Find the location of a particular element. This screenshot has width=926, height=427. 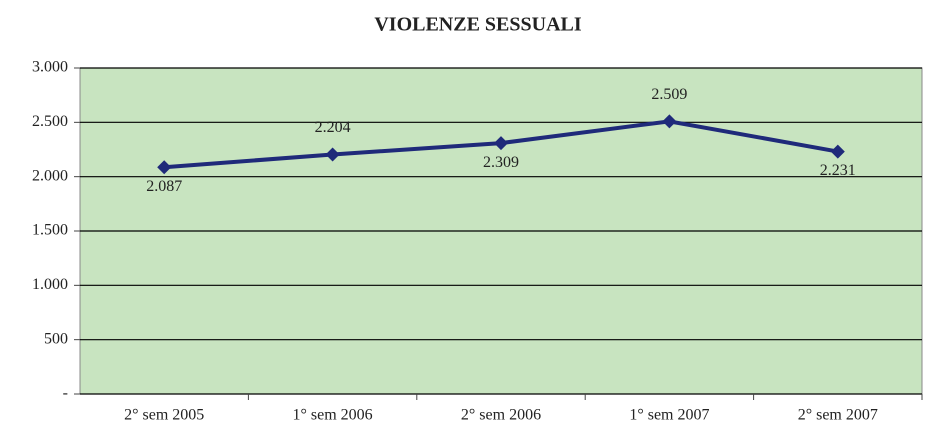

y-tick-label: 2.000 is located at coordinates (50, 175).